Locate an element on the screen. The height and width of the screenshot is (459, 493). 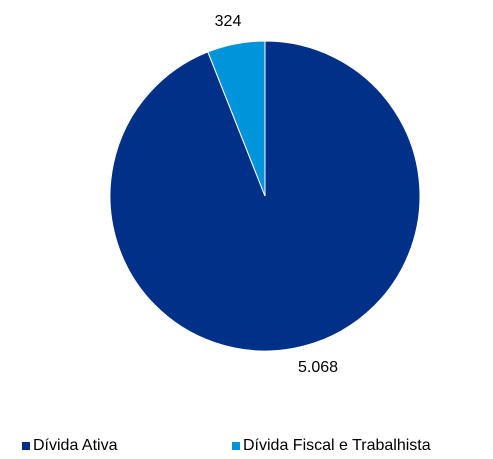
pie-slice-divida-fiscal-trabalhista is located at coordinates (236, 118).